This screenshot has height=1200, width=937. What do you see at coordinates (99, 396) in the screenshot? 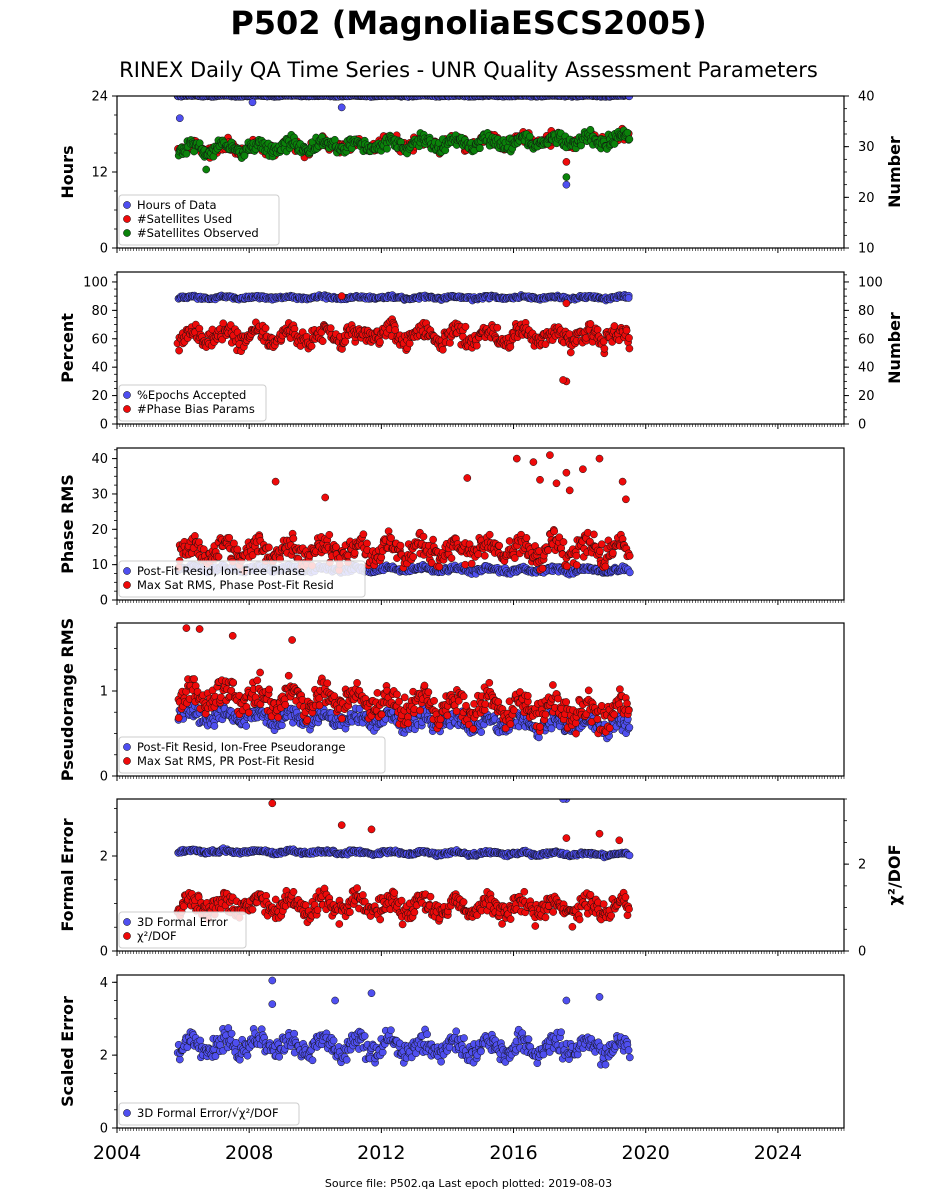
I see `y-tick-label: 20` at bounding box center [99, 396].